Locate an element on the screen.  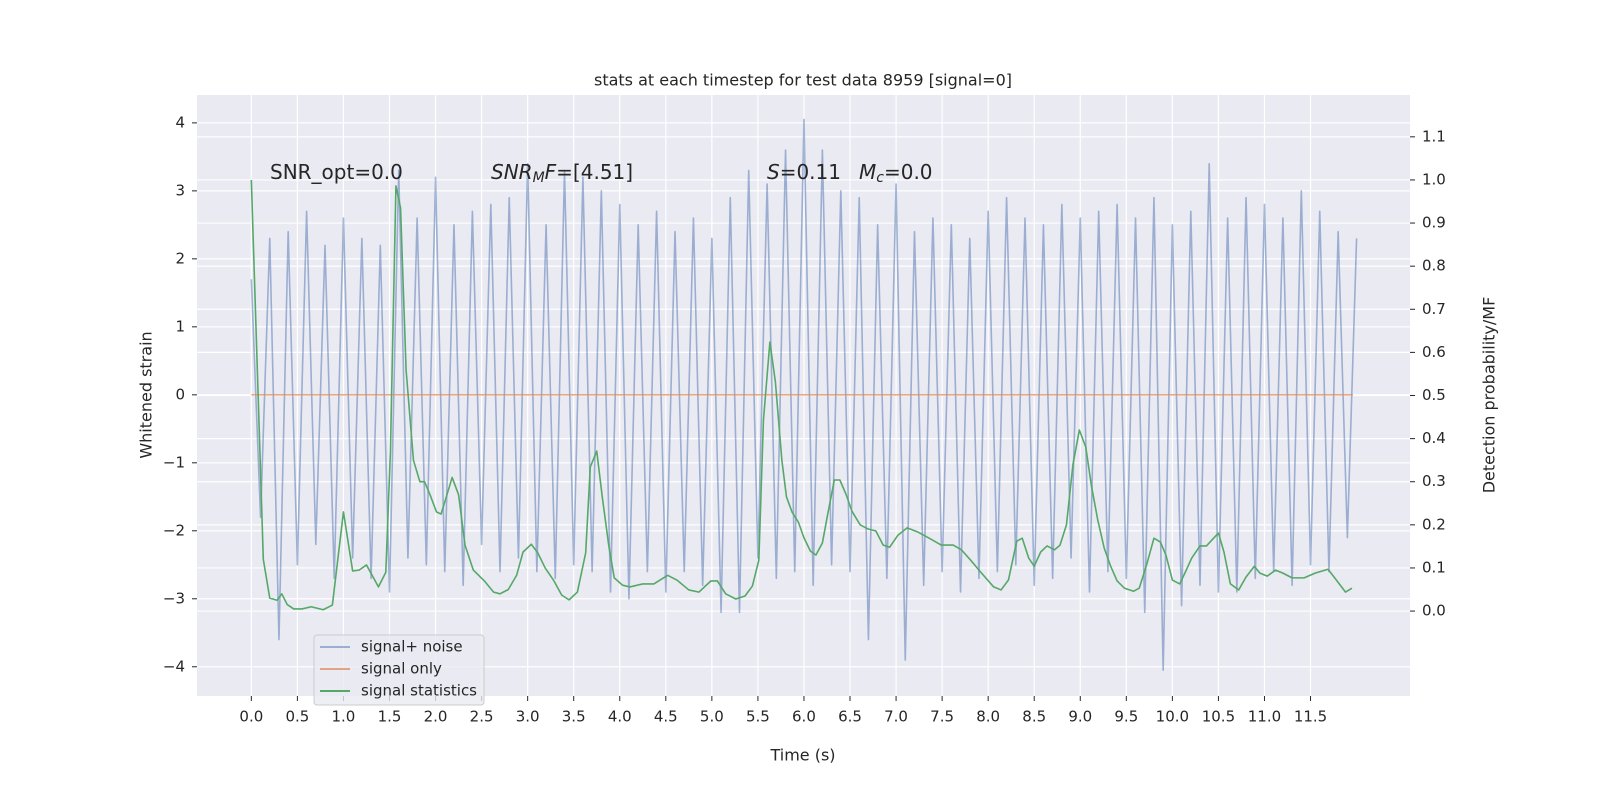
x-tick-label: 8.0 is located at coordinates (988, 717).